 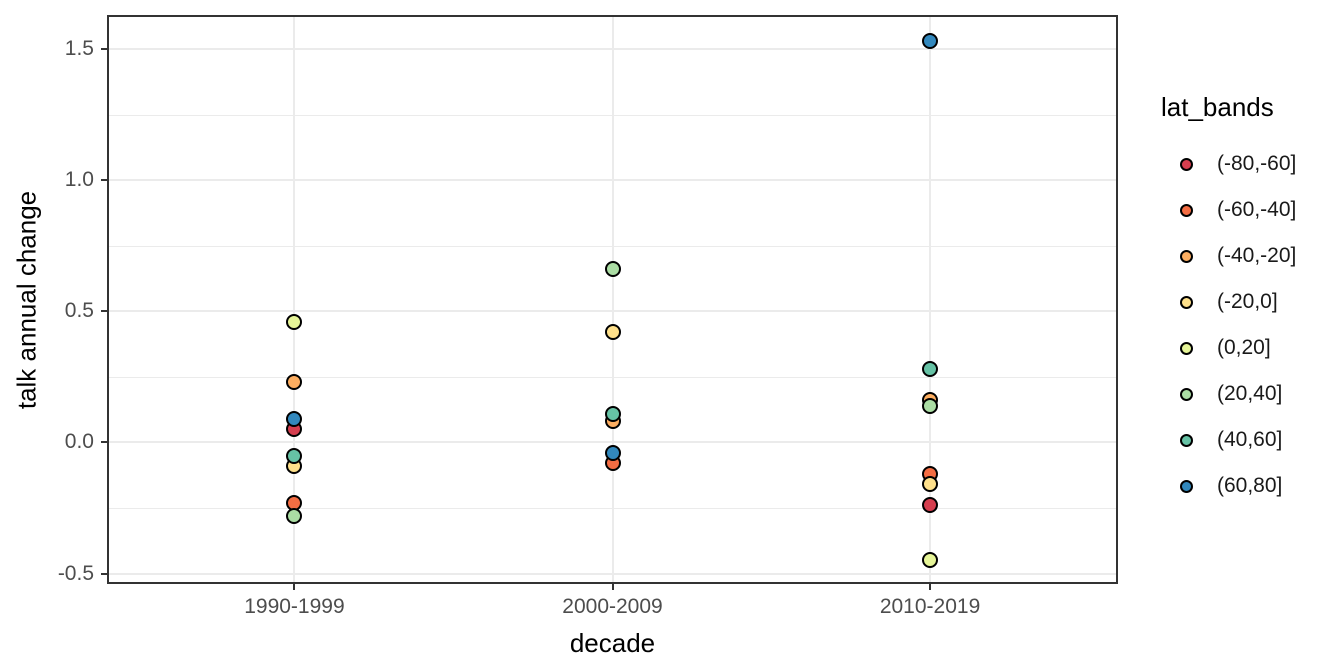 What do you see at coordinates (79, 180) in the screenshot?
I see `y-tick-label: 1.0` at bounding box center [79, 180].